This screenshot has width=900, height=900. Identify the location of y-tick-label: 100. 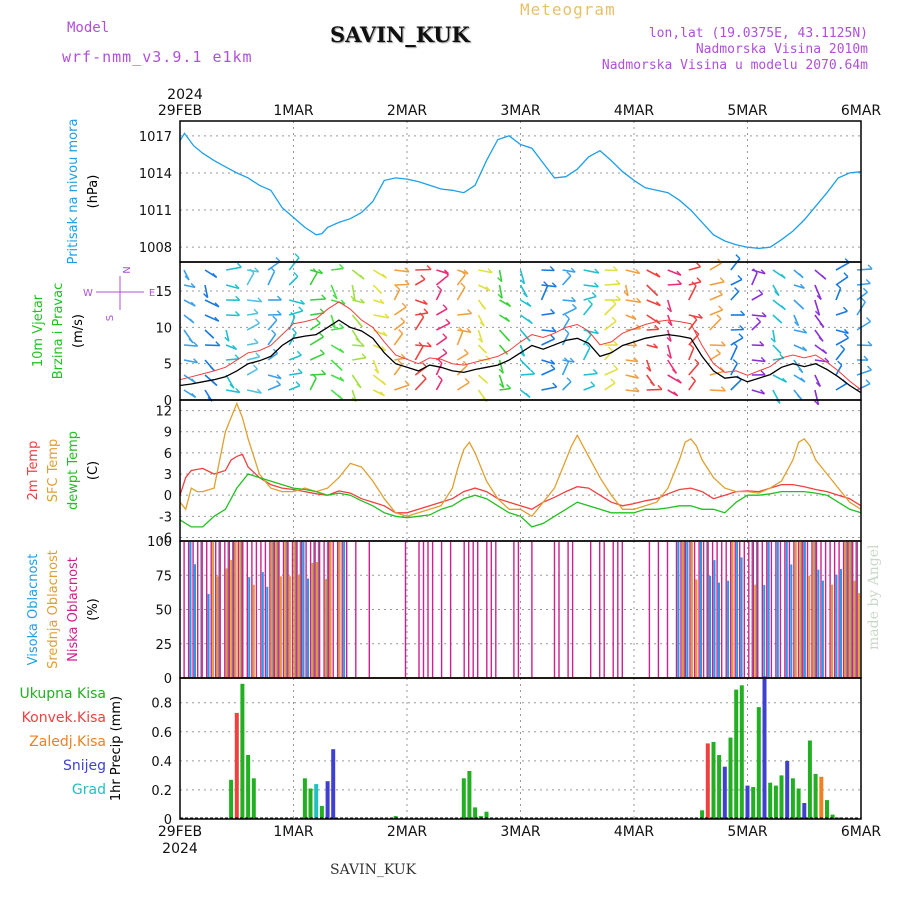
(159, 542).